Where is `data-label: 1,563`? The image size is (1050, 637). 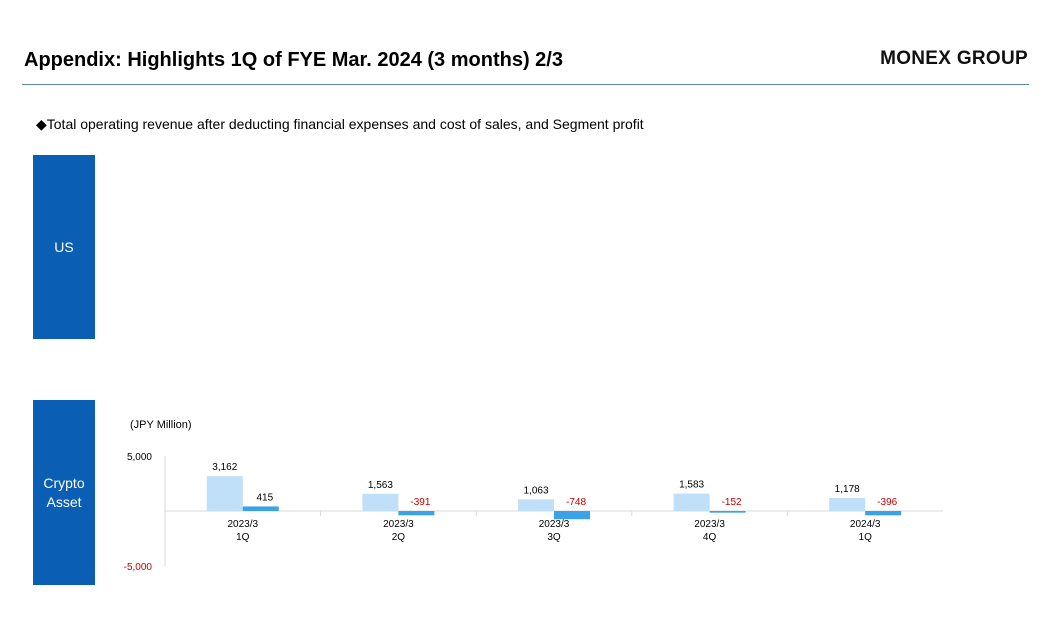
data-label: 1,563 is located at coordinates (380, 485).